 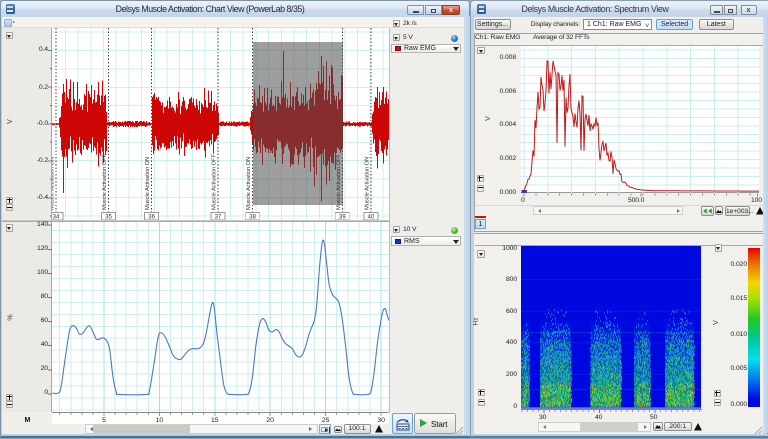 What do you see at coordinates (342, 217) in the screenshot?
I see `svg-text: 39` at bounding box center [342, 217].